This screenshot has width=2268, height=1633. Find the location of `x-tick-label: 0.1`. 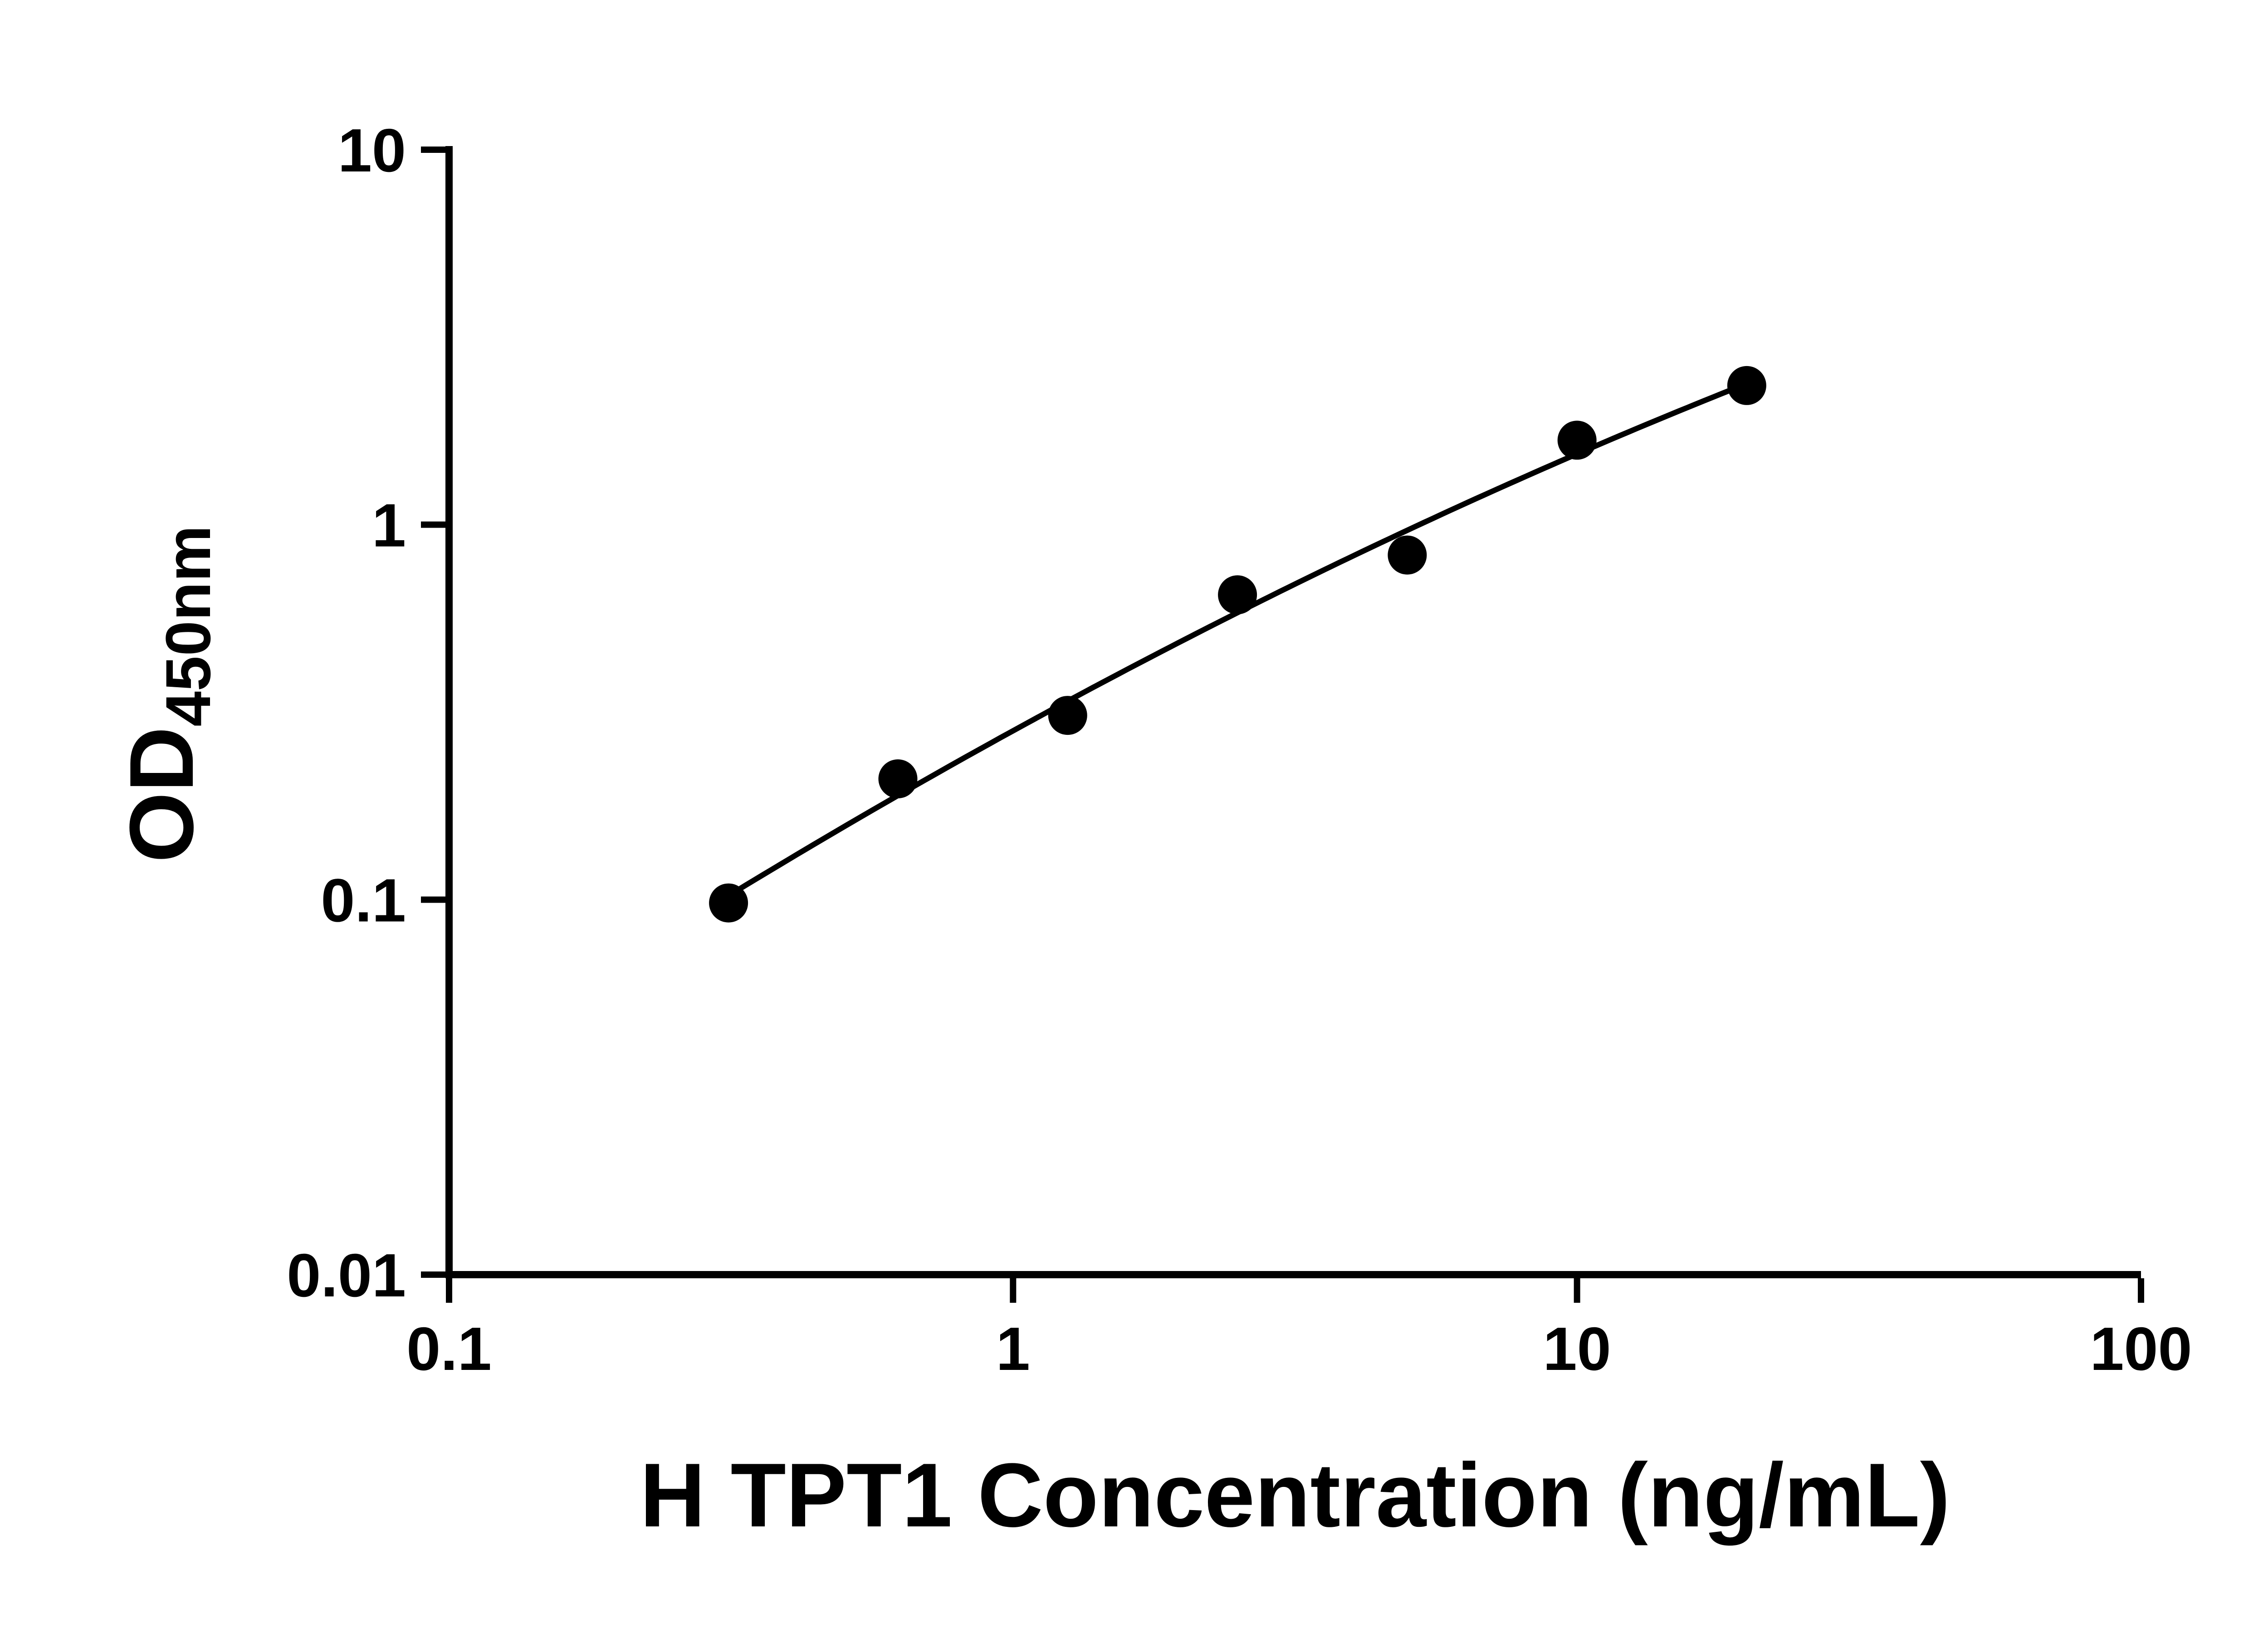

x-tick-label: 0.1 is located at coordinates (449, 1349).